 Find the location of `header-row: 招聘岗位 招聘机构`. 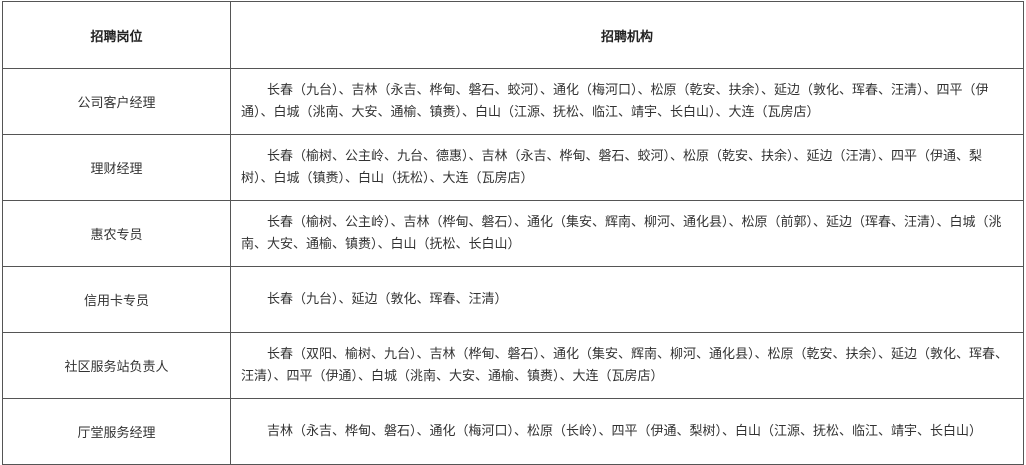

header-row: 招聘岗位 招聘机构 is located at coordinates (513, 35).